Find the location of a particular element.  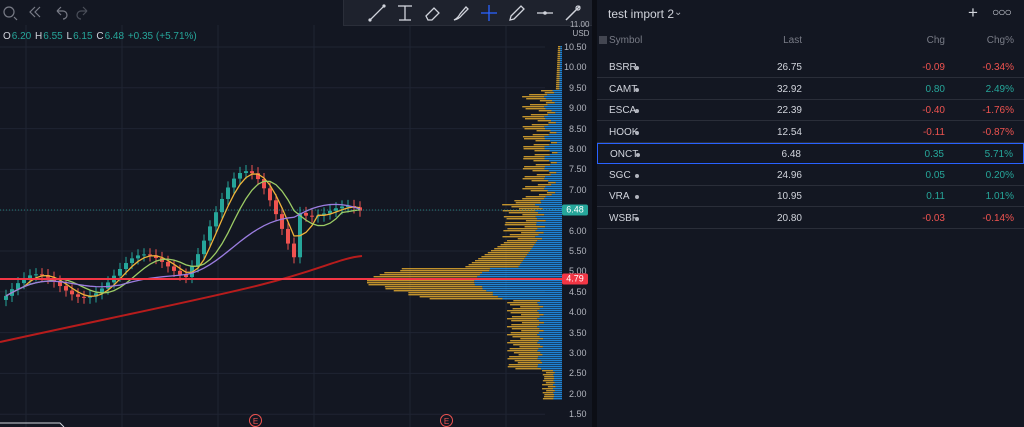

rewind-icon is located at coordinates (35, 12).